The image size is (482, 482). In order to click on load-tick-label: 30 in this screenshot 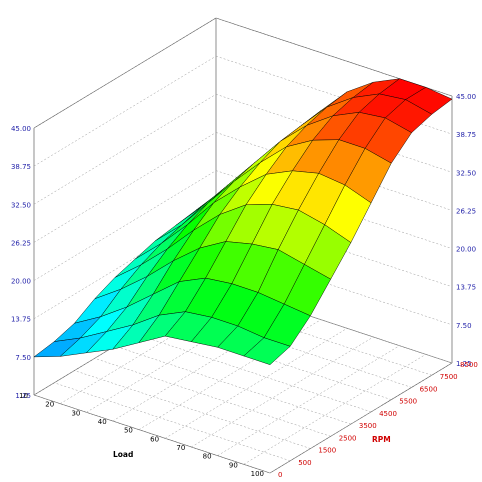, I will do `click(75, 413)`.